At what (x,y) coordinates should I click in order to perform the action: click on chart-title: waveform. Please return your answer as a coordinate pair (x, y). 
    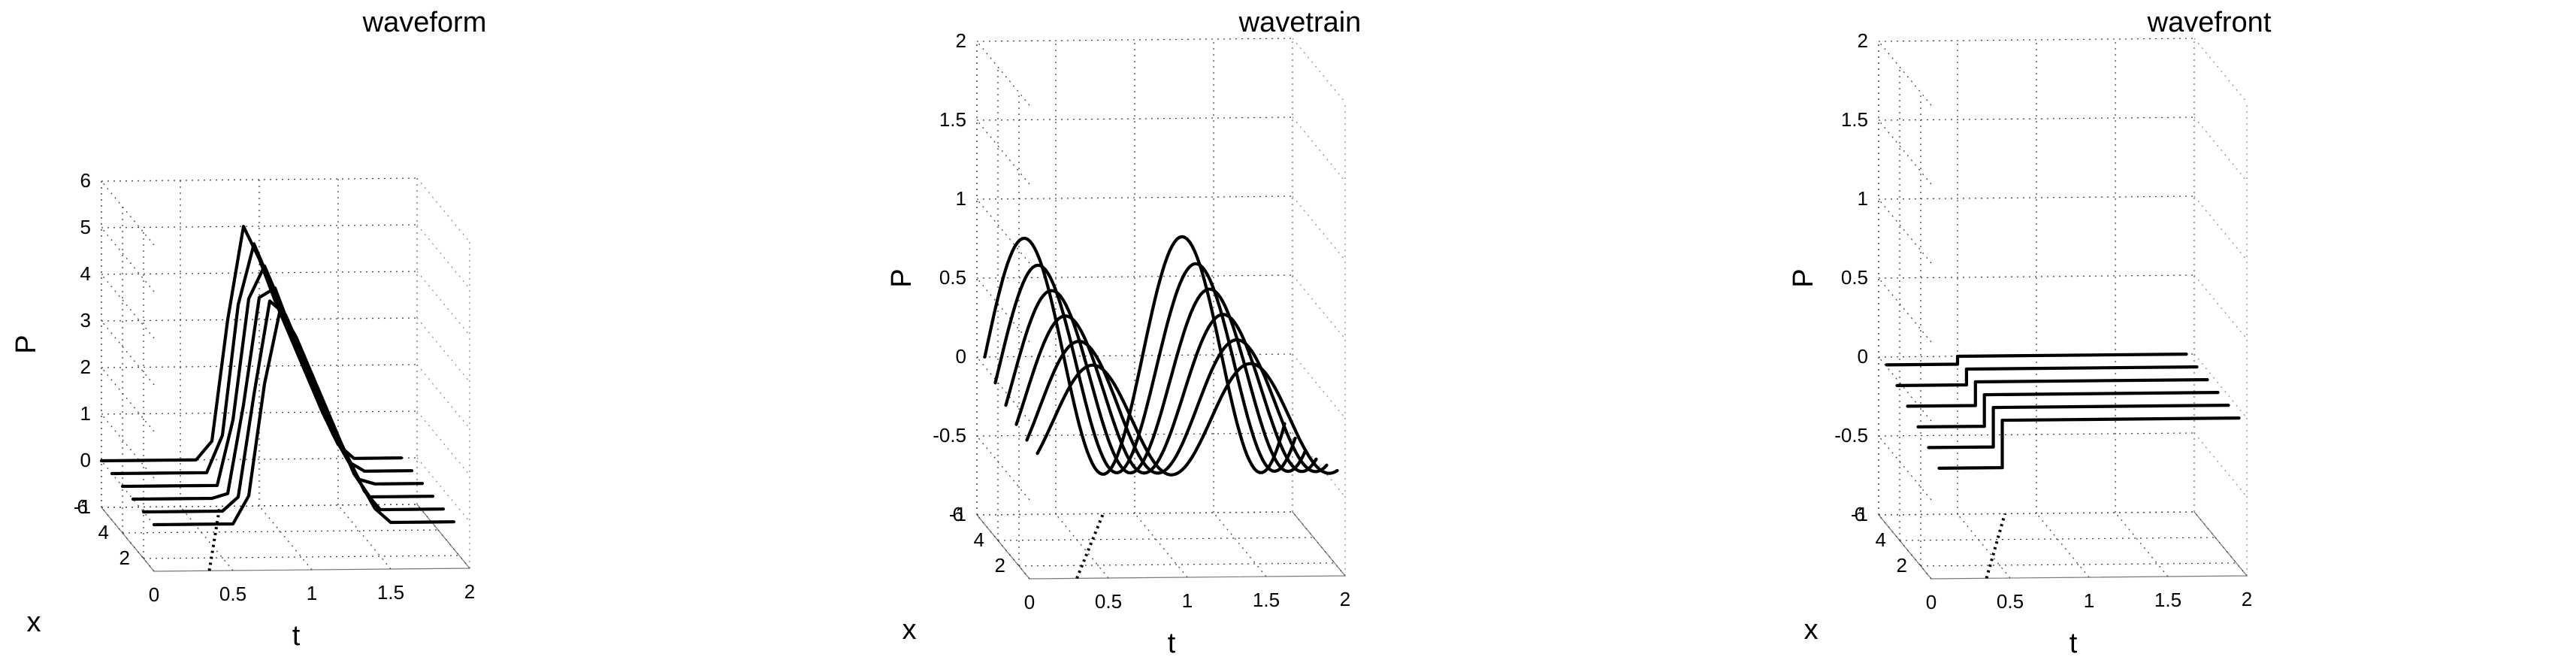
    Looking at the image, I should click on (424, 23).